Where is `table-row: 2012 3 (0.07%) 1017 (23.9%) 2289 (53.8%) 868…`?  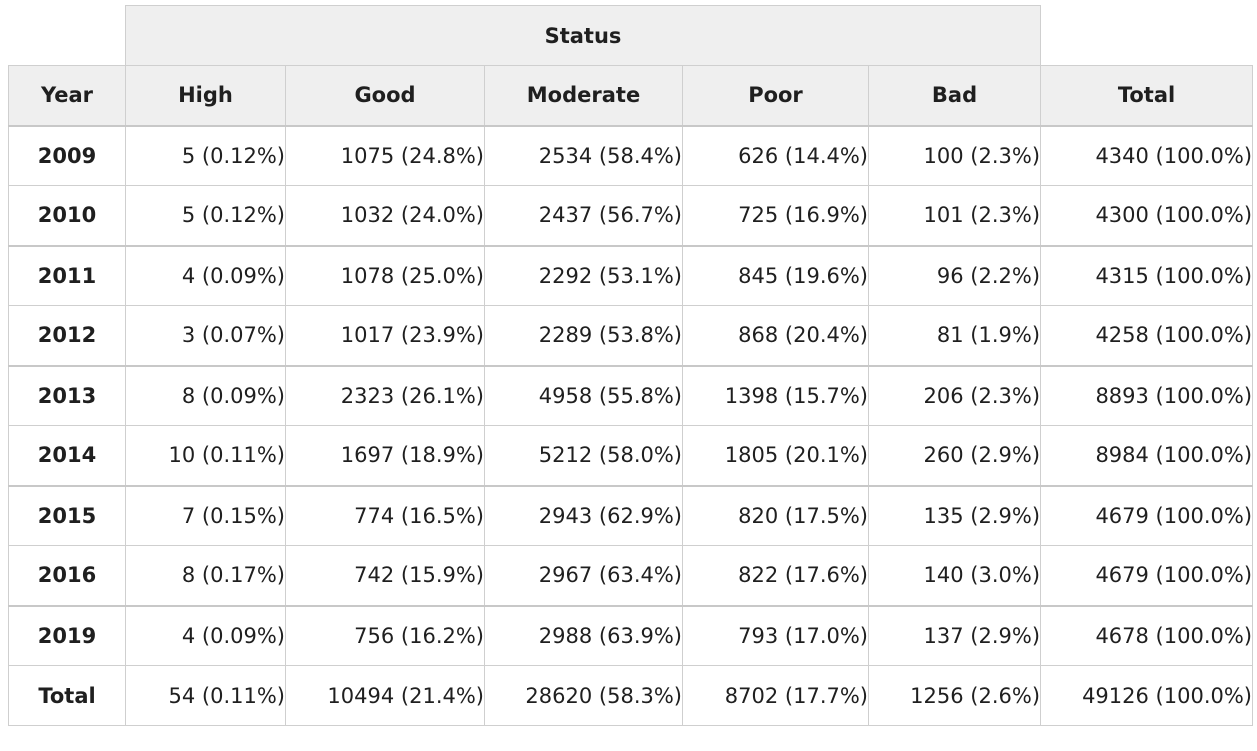 table-row: 2012 3 (0.07%) 1017 (23.9%) 2289 (53.8%) 868… is located at coordinates (631, 335).